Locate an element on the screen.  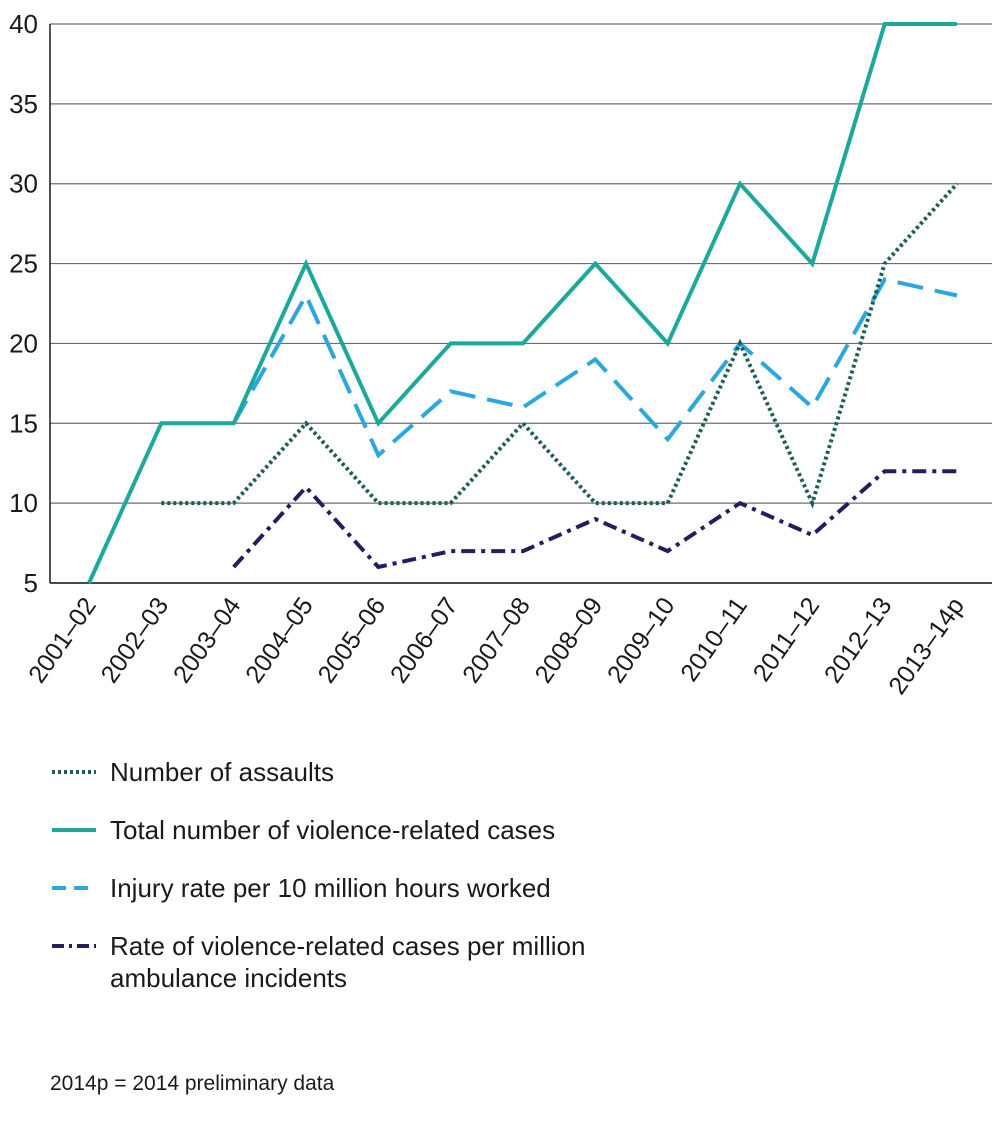
legend-label: Injury rate per 10 million hours worked is located at coordinates (330, 888).